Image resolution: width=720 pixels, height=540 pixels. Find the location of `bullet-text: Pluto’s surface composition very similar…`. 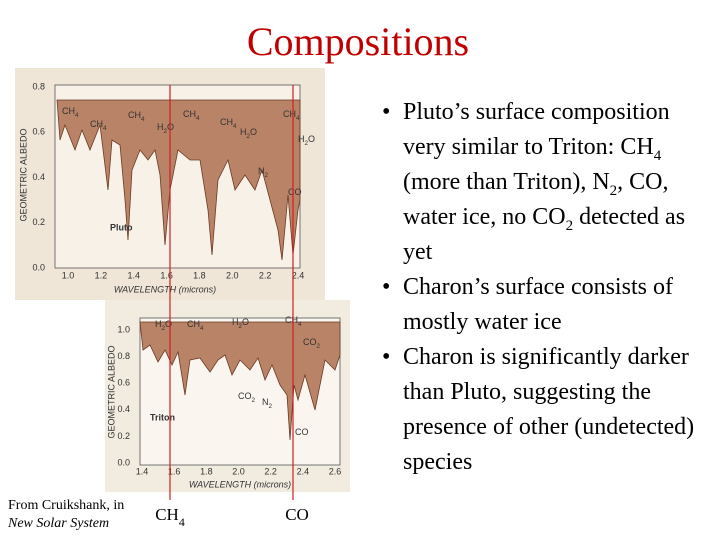

bullet-text: Pluto’s surface composition very similar… is located at coordinates (536, 129).